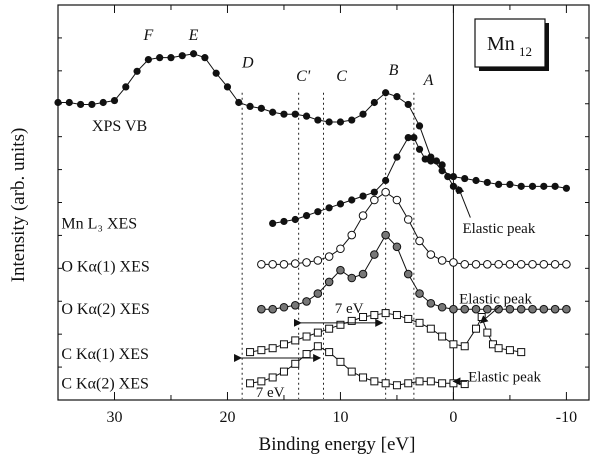 The height and width of the screenshot is (462, 593). I want to click on y-axis-title: Intensity (arb. units), so click(18, 205).